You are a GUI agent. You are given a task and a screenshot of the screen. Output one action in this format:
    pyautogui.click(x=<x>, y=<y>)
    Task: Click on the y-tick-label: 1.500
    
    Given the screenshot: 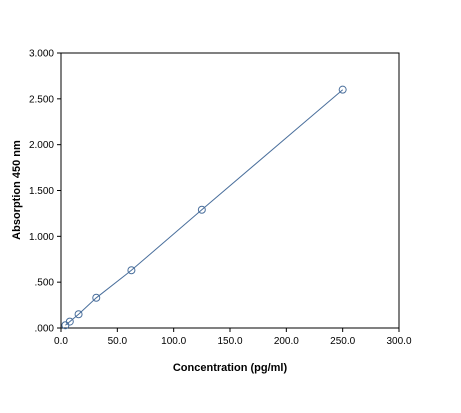 What is the action you would take?
    pyautogui.click(x=41, y=191)
    